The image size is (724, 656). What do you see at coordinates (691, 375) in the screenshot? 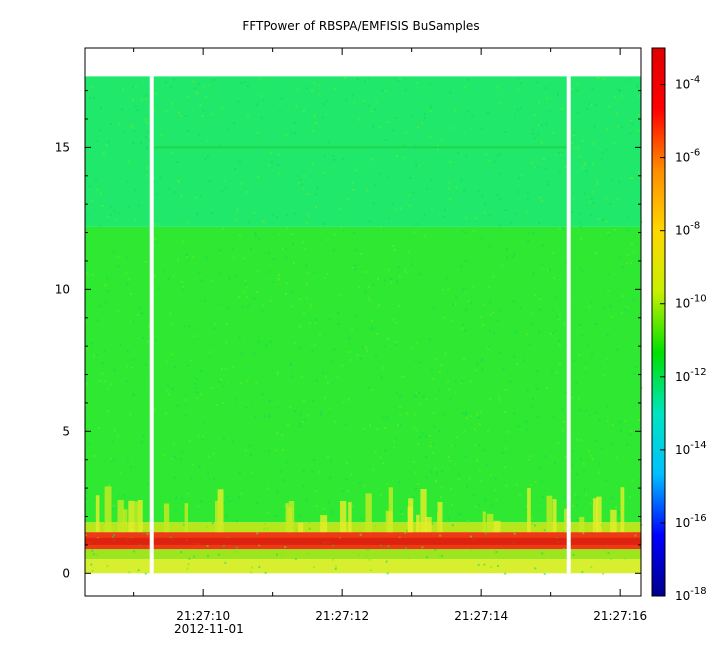
I see `colorbar-tick-label: 10⁻¹²` at bounding box center [691, 375].